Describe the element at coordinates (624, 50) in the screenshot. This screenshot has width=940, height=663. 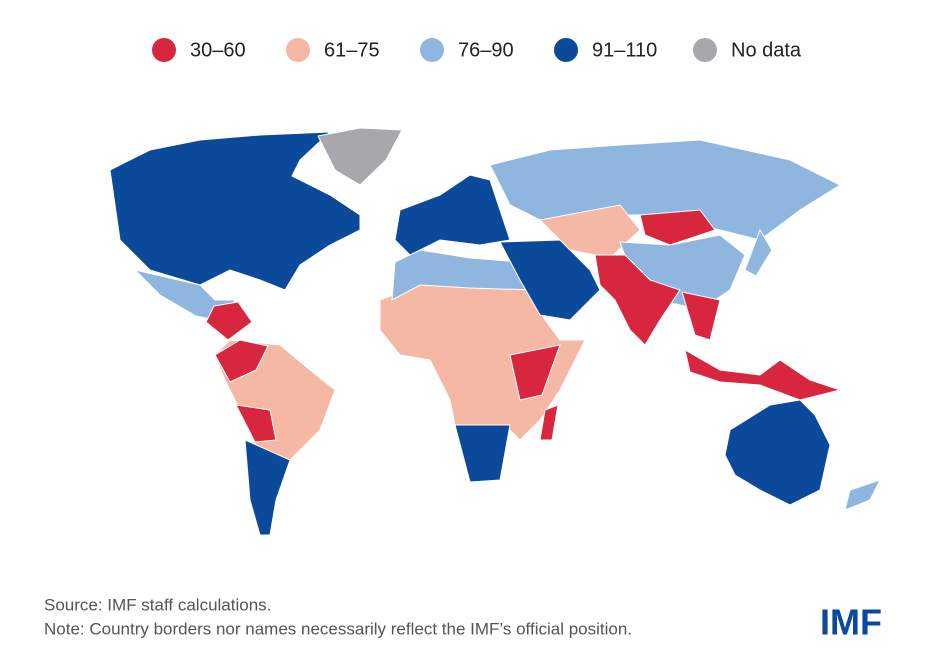
I see `legend-label: 91–110` at that location.